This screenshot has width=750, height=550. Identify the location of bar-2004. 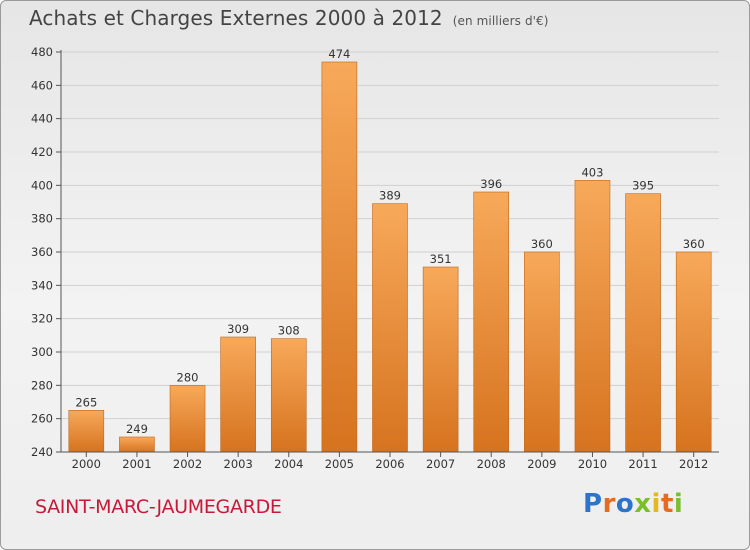
(288, 395).